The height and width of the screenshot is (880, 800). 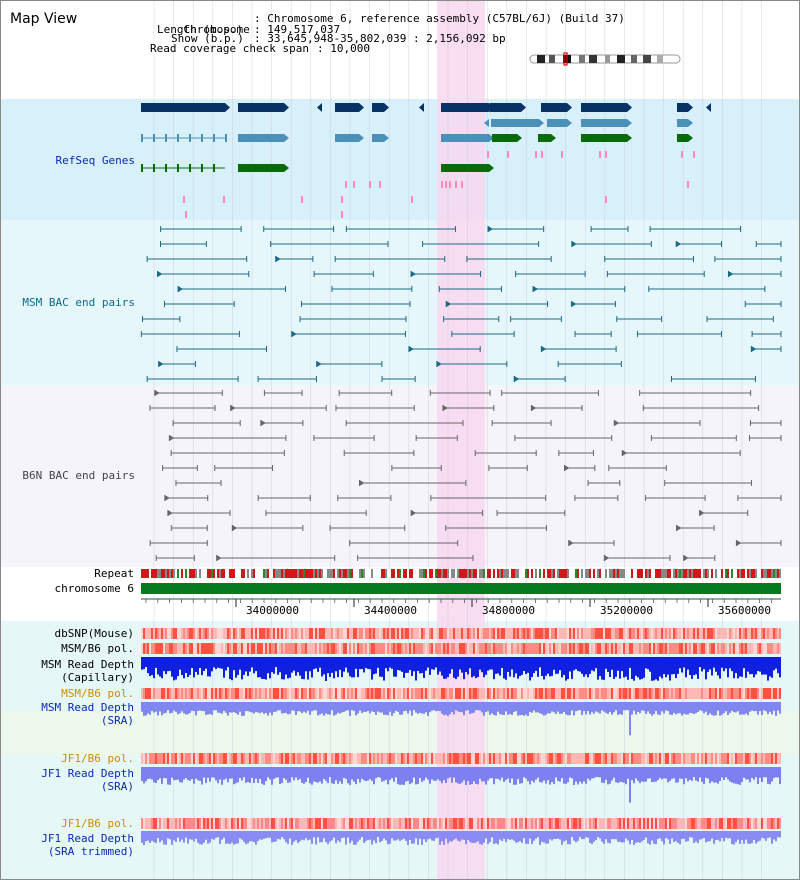 I want to click on track-label-msm-bac: MSM BAC end pairs, so click(x=78, y=302).